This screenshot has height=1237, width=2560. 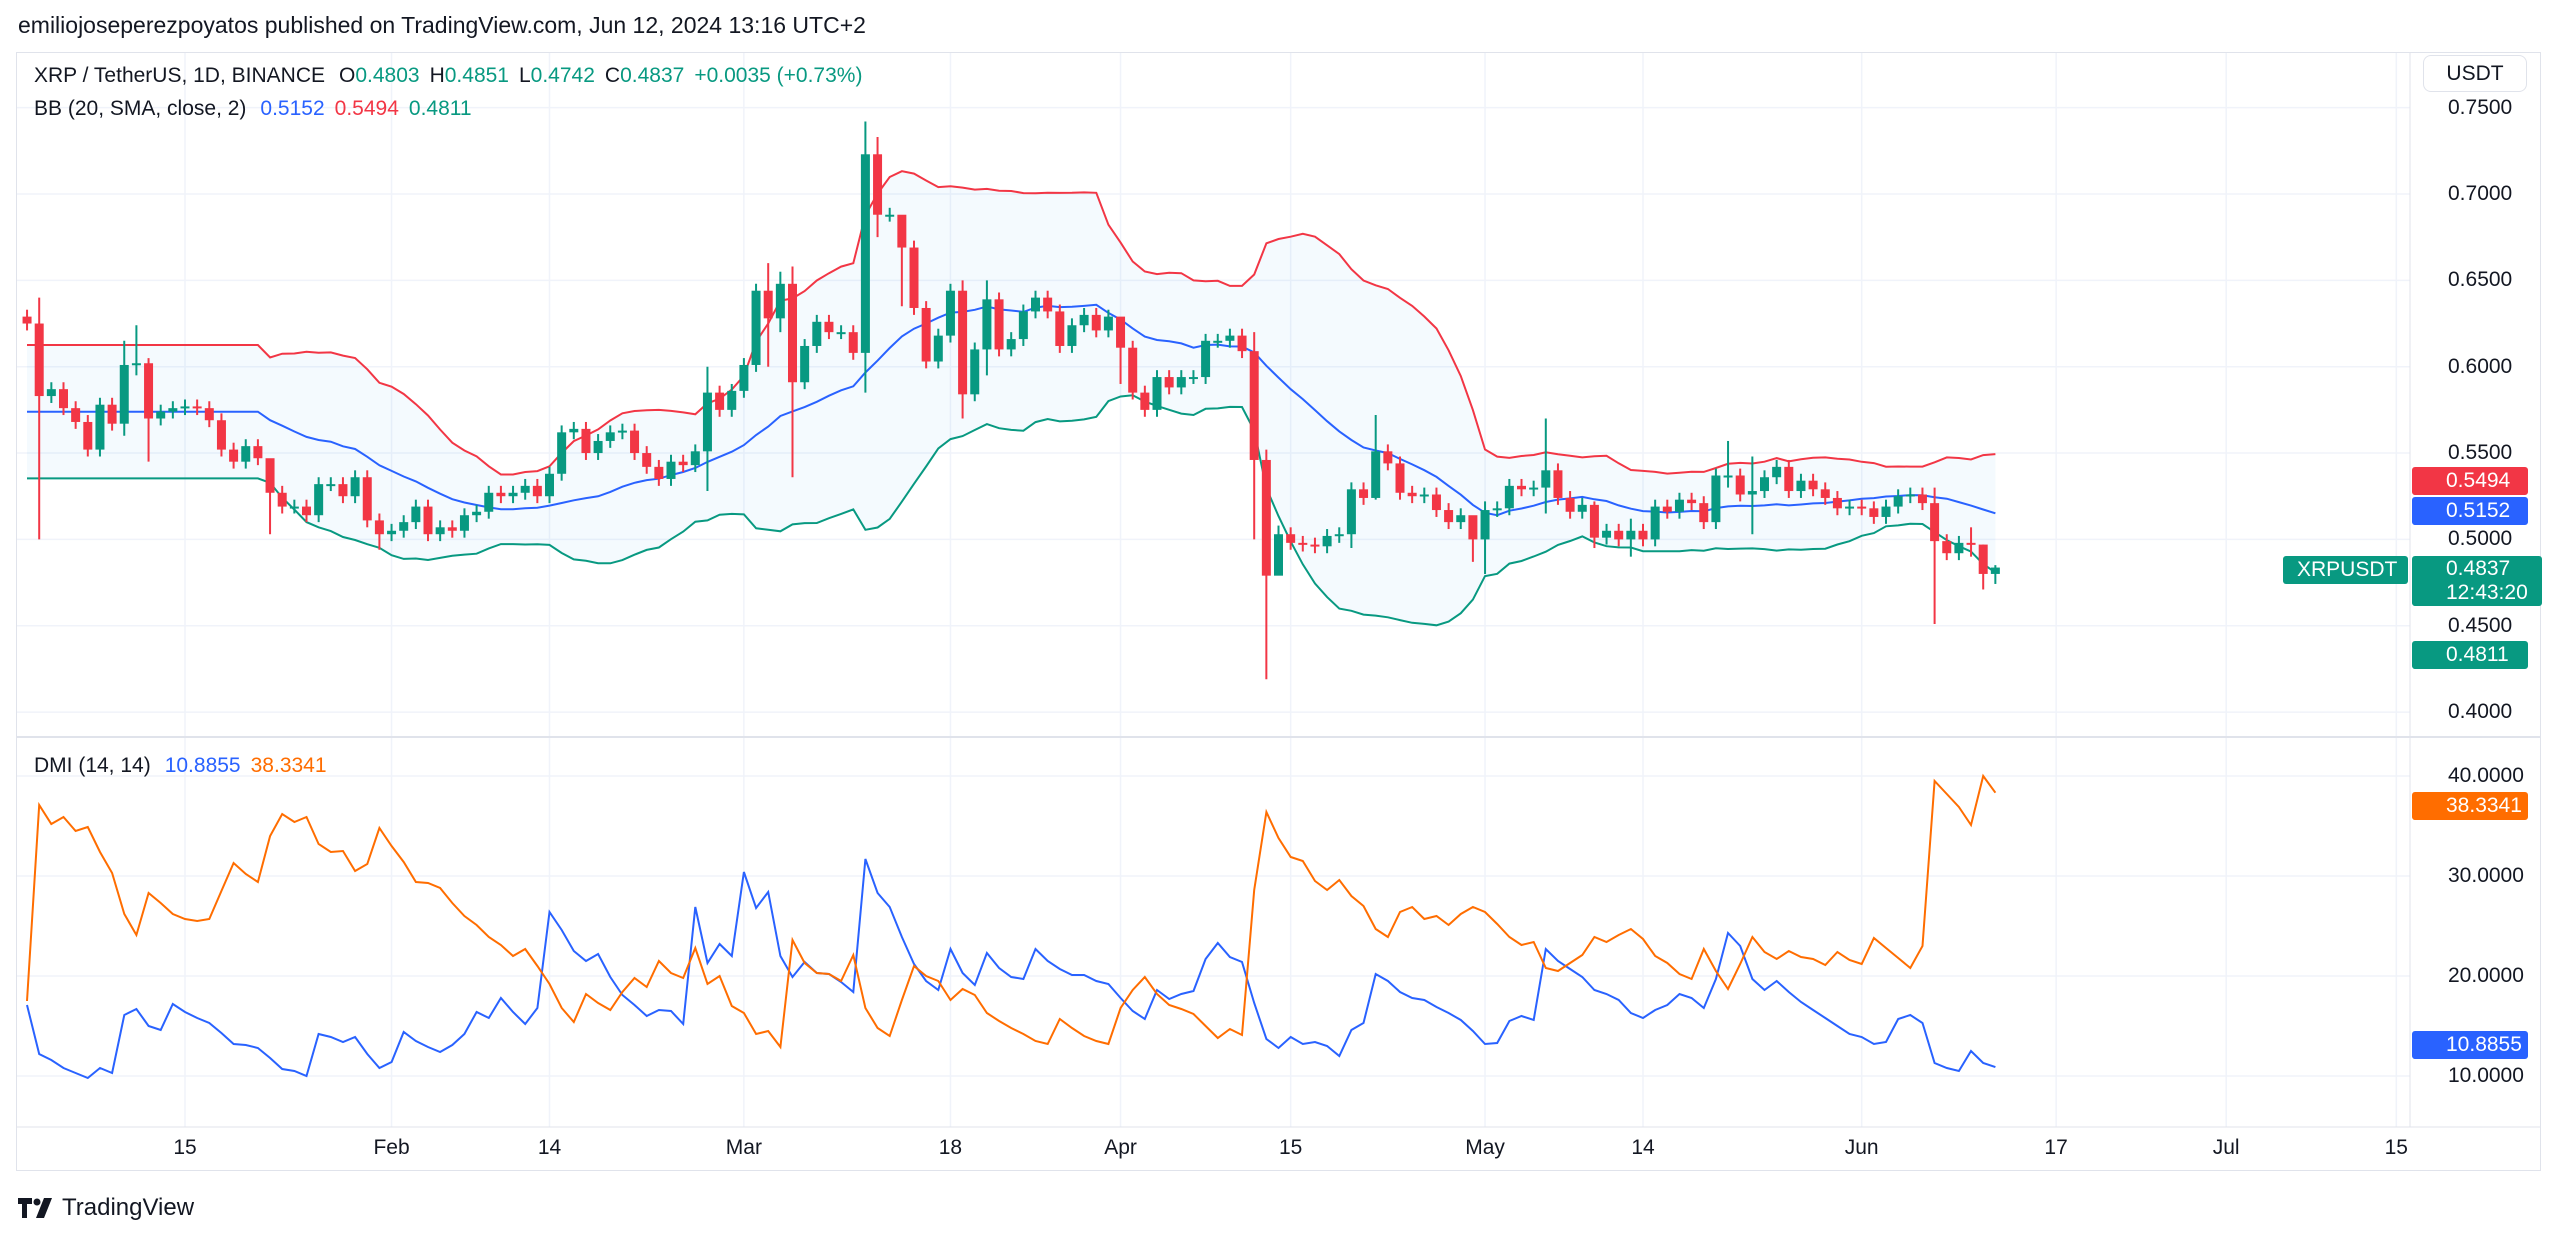 I want to click on bb-basis-value: 0.5152, so click(x=292, y=108).